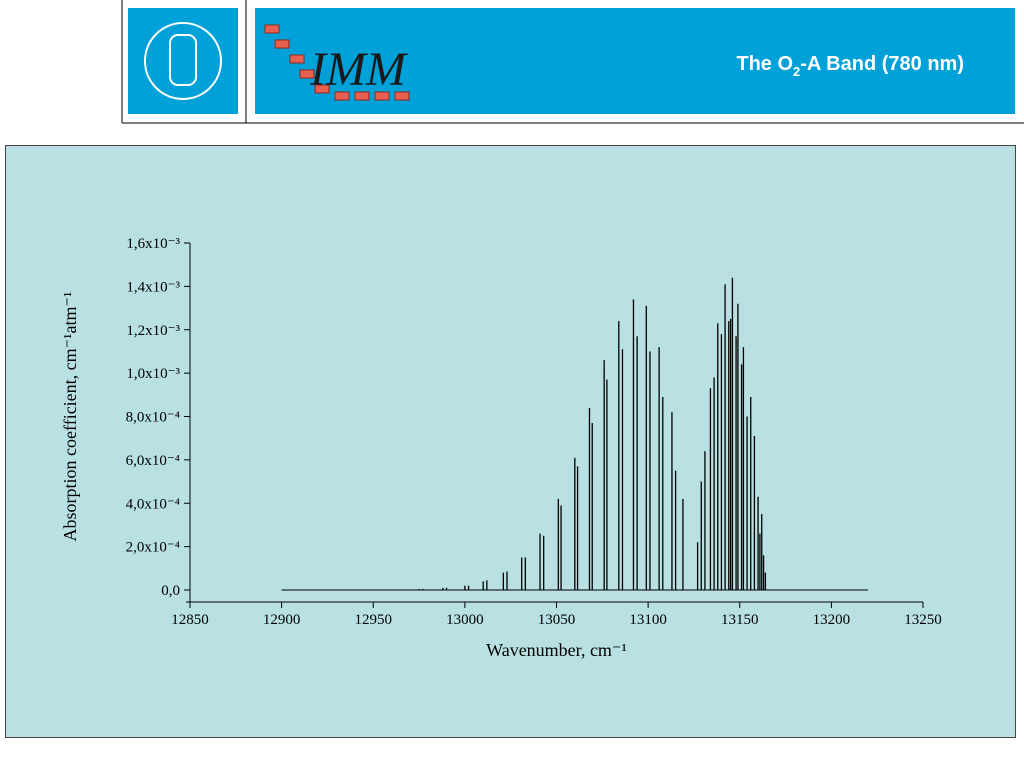 The image size is (1024, 773). What do you see at coordinates (556, 650) in the screenshot?
I see `x-axis-label: Wavenumber, cm⁻¹` at bounding box center [556, 650].